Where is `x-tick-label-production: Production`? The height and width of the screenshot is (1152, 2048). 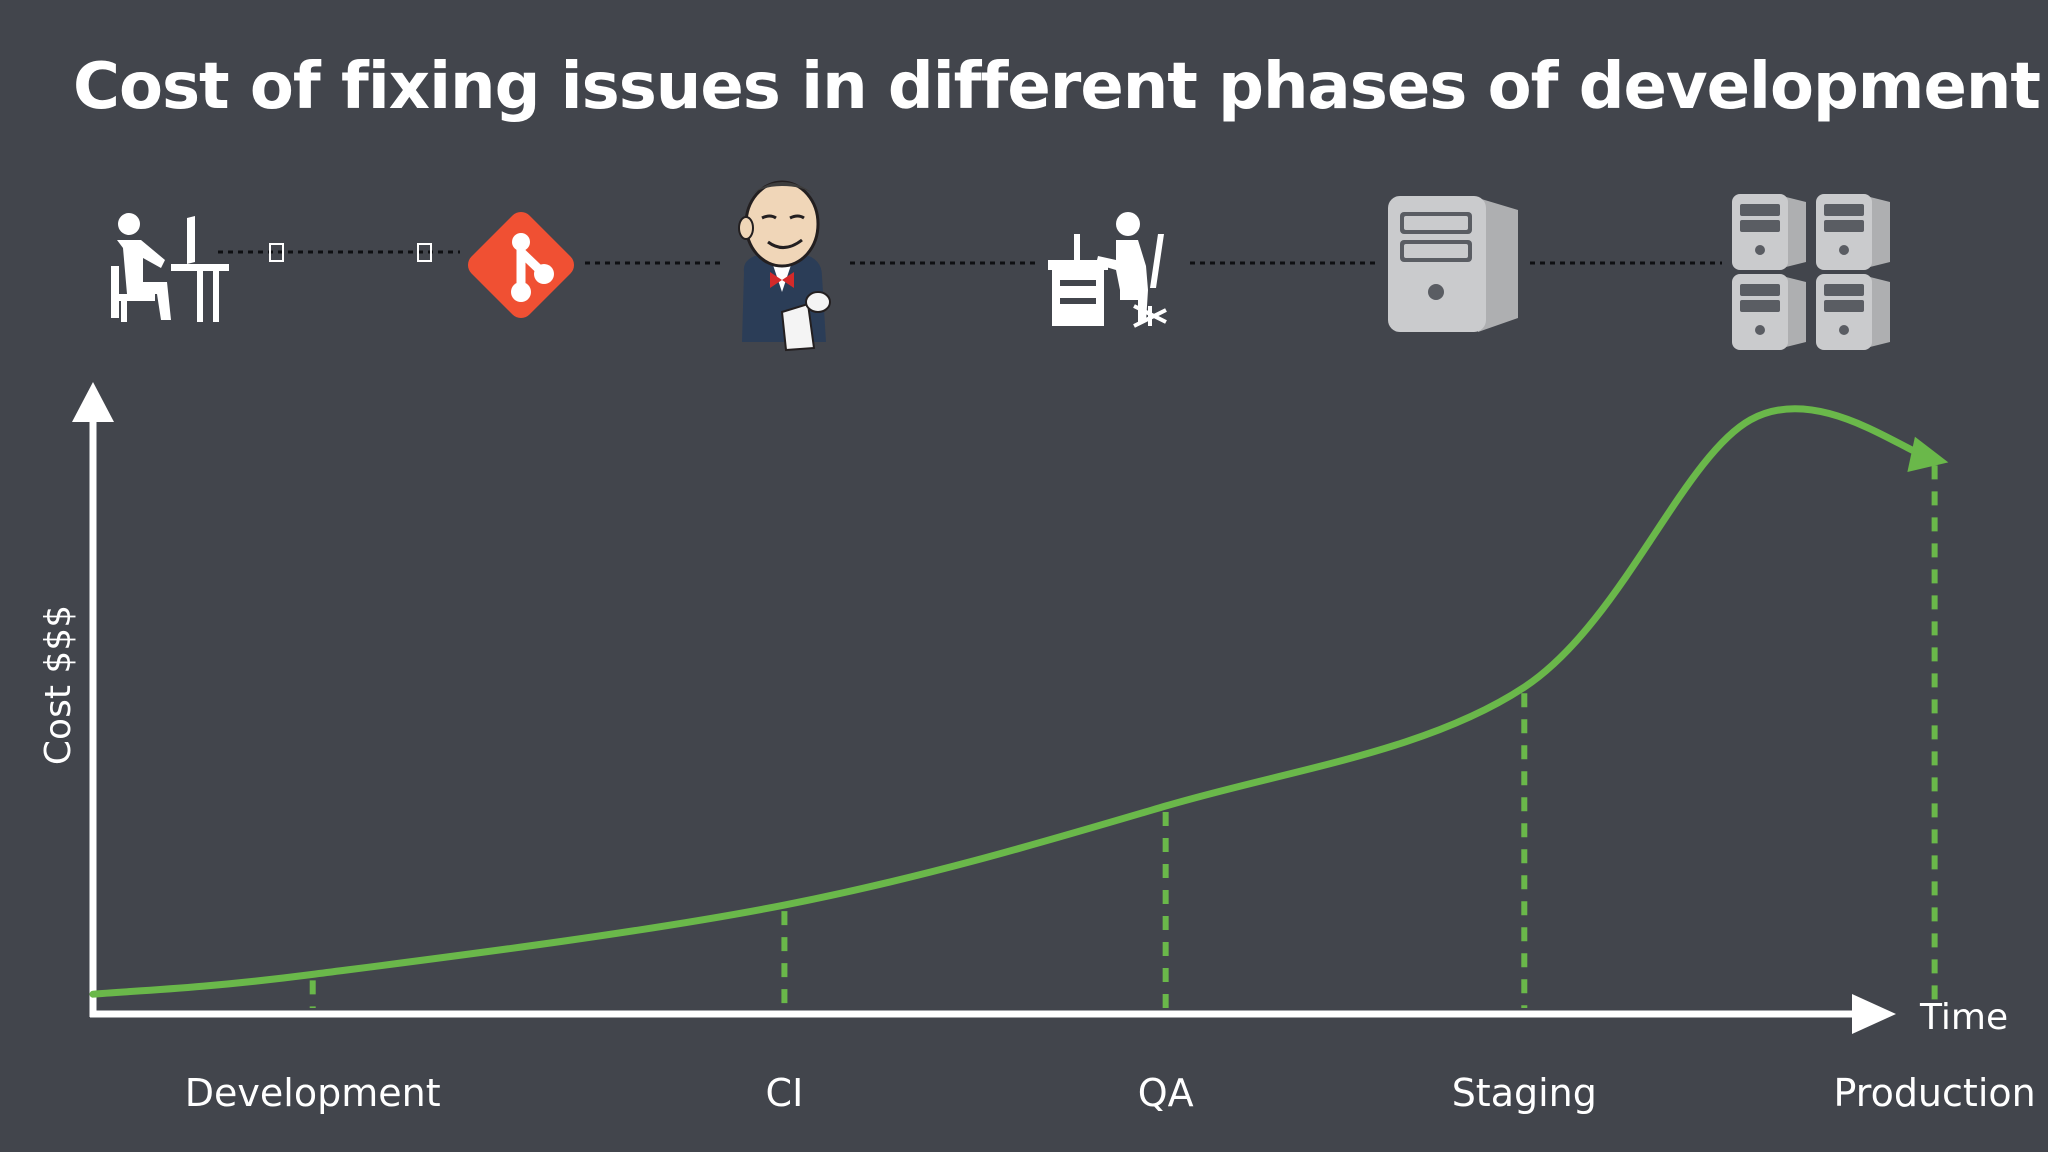 x-tick-label-production: Production is located at coordinates (1935, 1093).